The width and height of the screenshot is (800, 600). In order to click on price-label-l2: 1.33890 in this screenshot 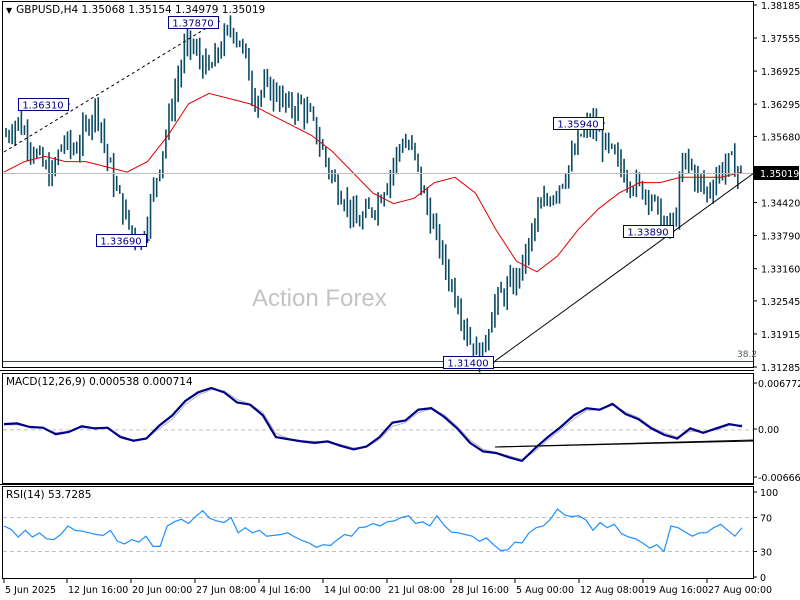, I will do `click(649, 232)`.